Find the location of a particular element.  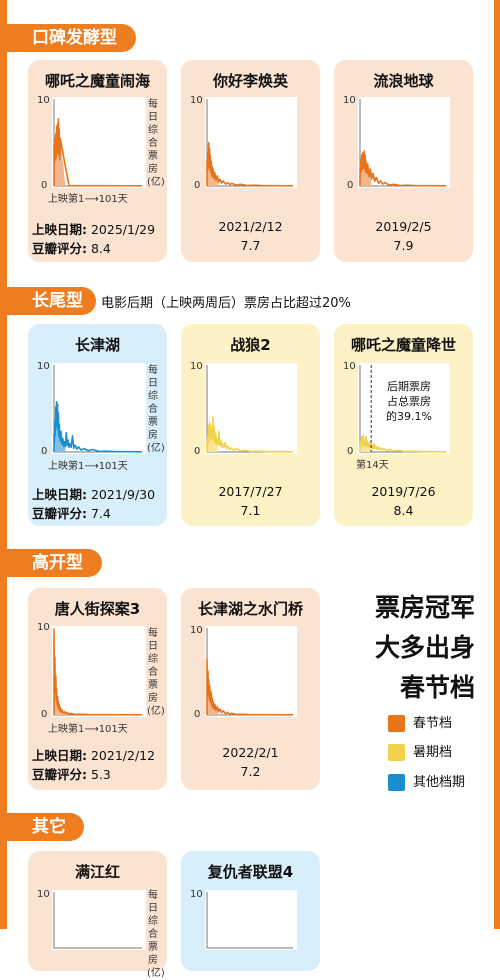

movie-title: 哪吒之魔童降世 is located at coordinates (403, 345).